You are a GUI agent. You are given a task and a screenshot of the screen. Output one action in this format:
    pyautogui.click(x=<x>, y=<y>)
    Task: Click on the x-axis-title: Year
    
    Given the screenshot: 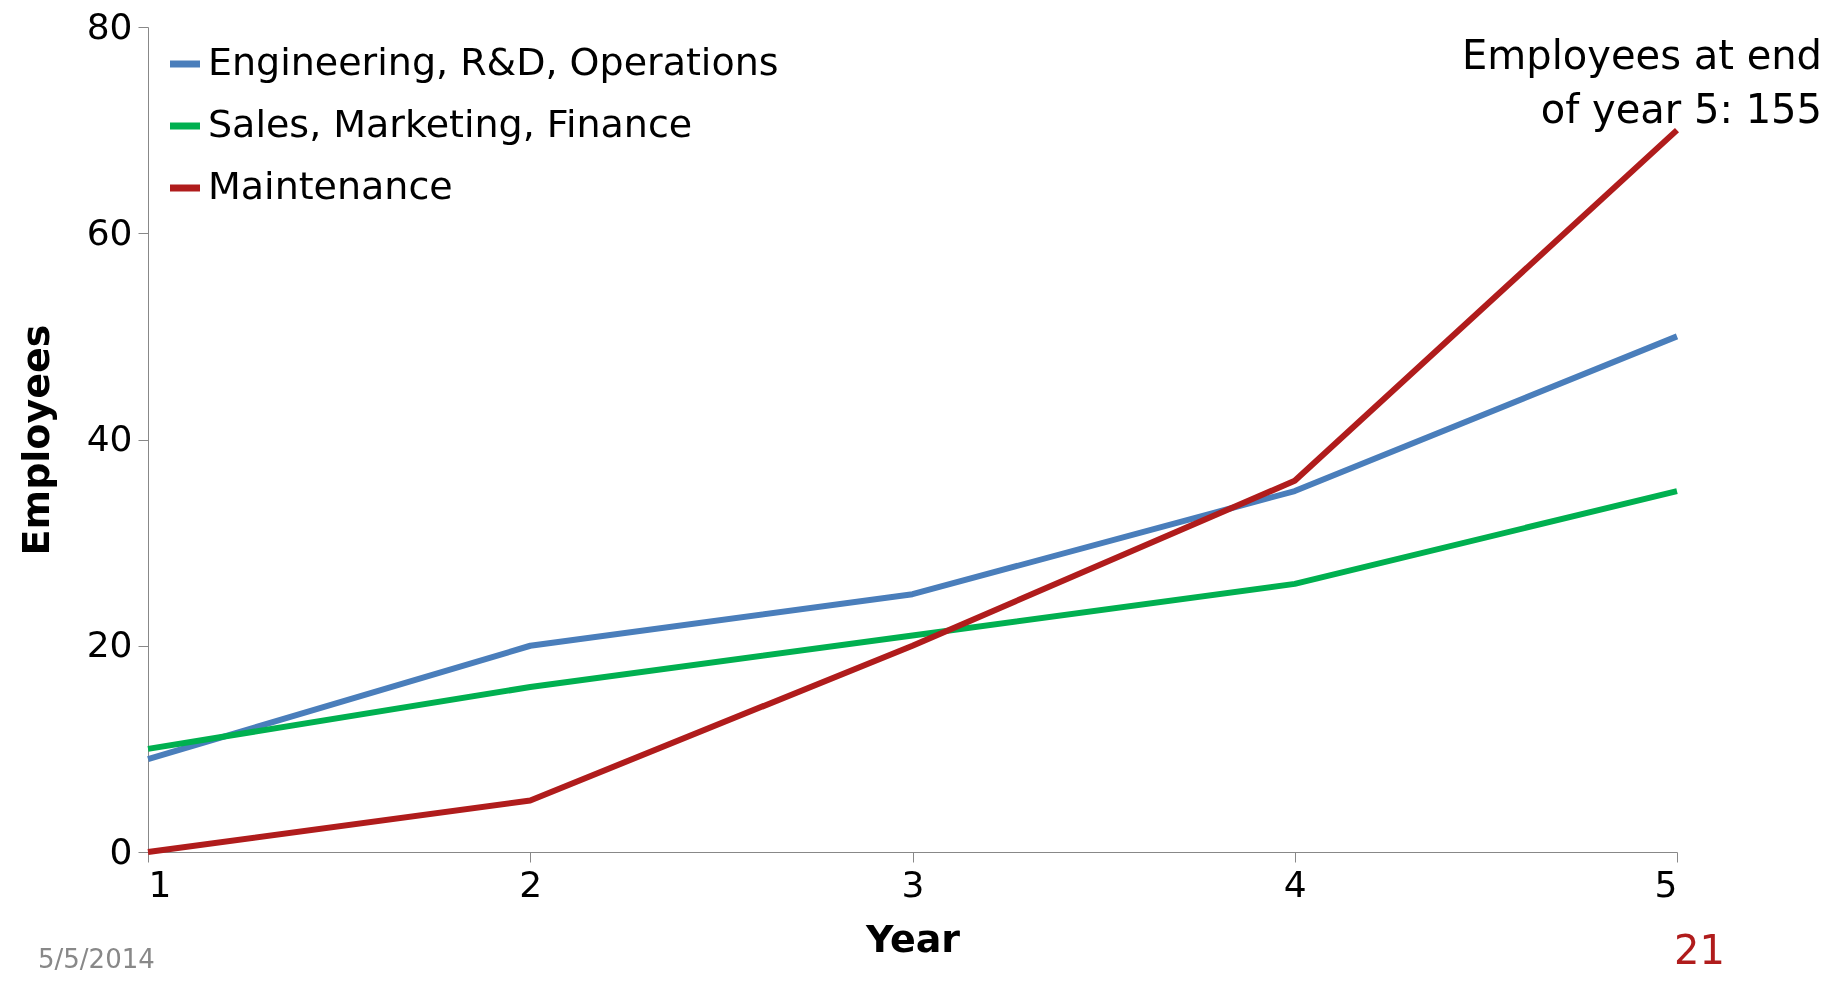 What is the action you would take?
    pyautogui.click(x=912, y=938)
    